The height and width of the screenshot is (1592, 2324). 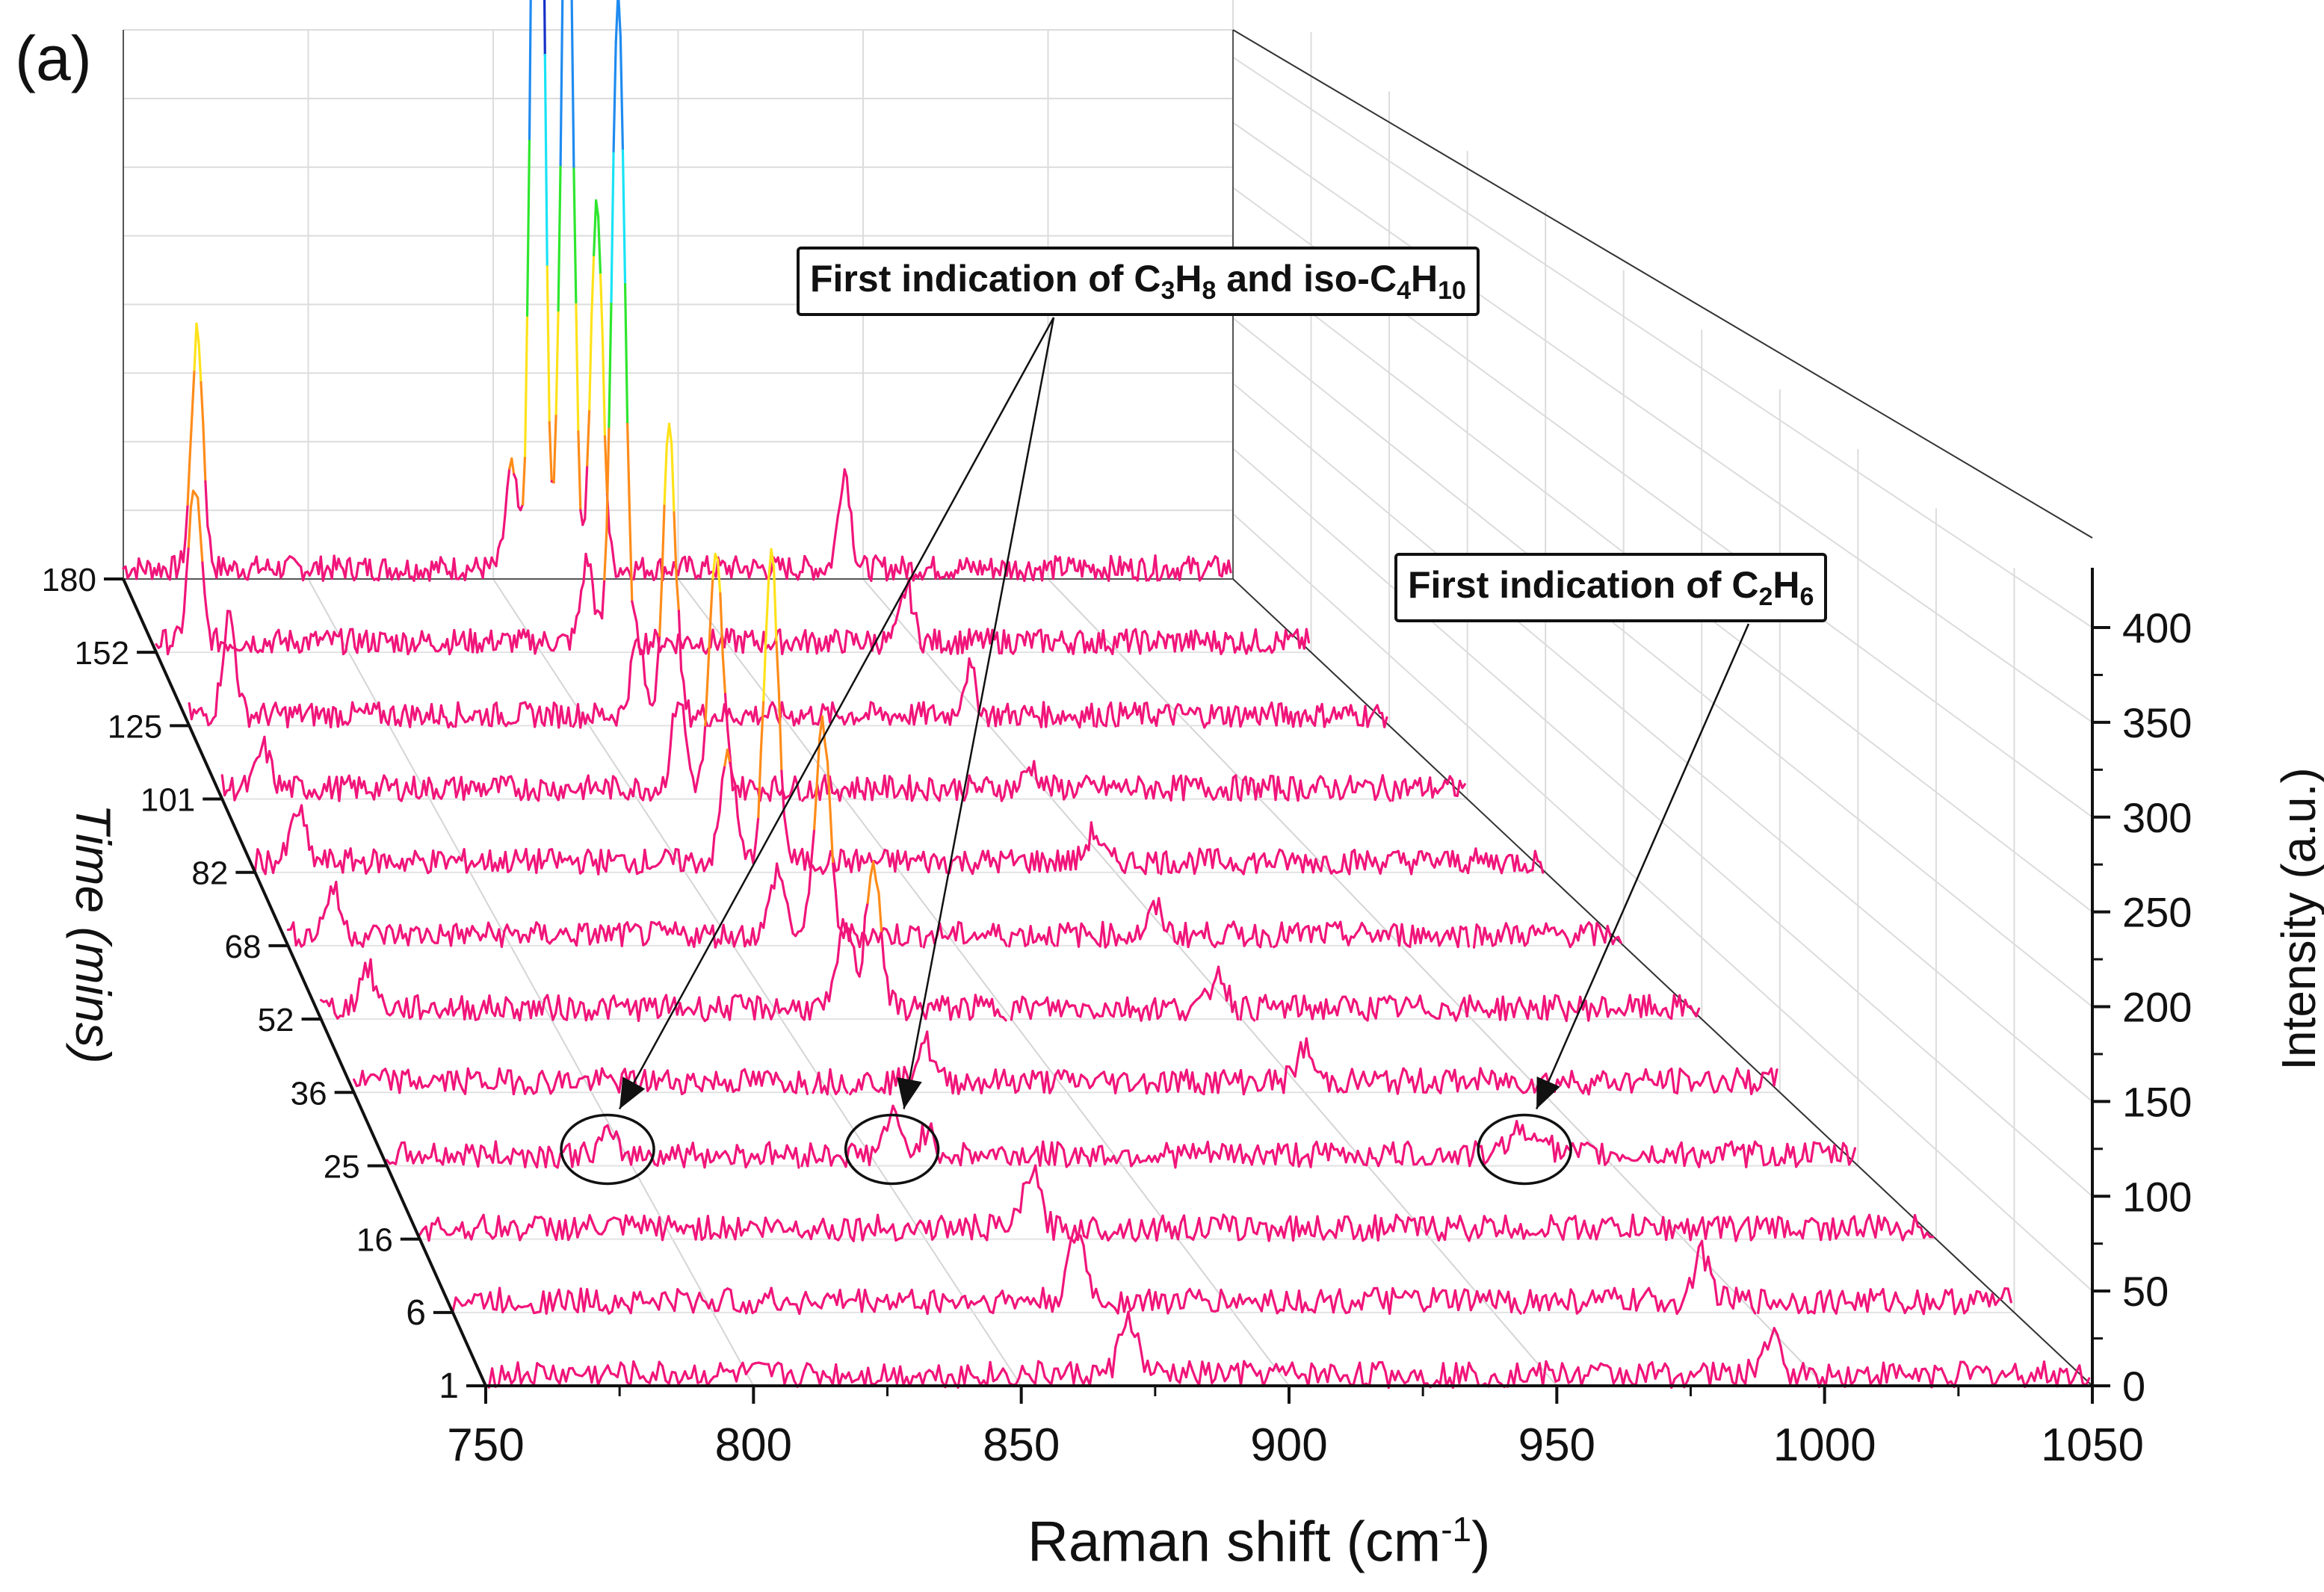 What do you see at coordinates (374, 1240) in the screenshot?
I see `z-tick-label-16: 16` at bounding box center [374, 1240].